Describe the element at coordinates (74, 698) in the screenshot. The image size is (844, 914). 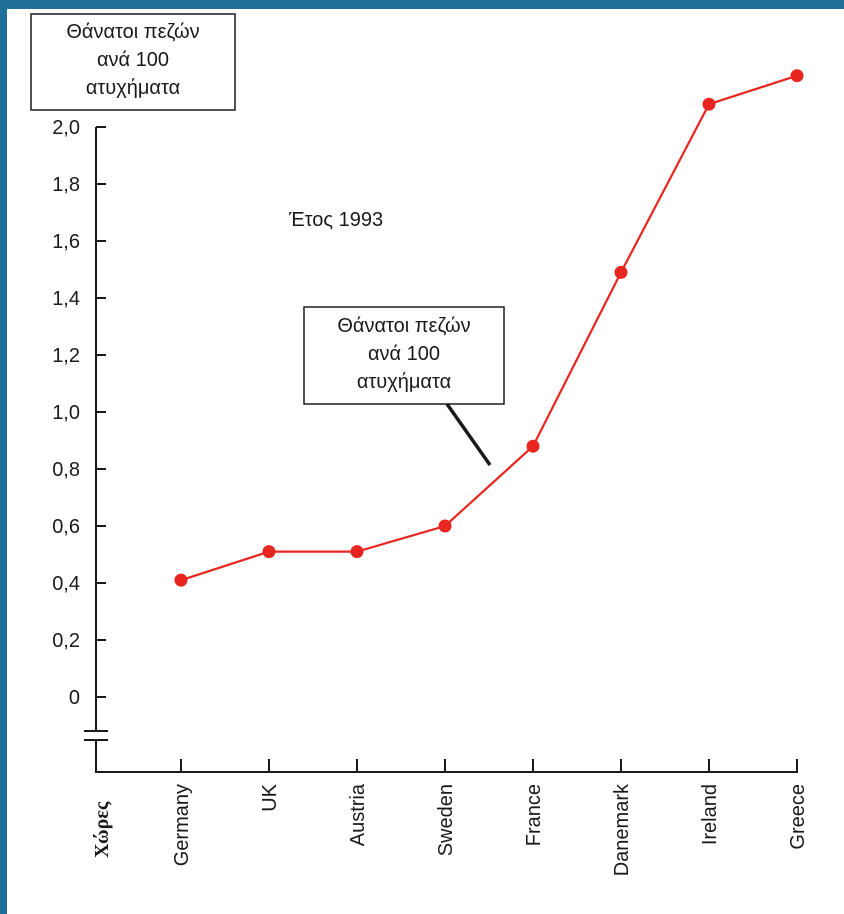
I see `y-tick-label: 0` at that location.